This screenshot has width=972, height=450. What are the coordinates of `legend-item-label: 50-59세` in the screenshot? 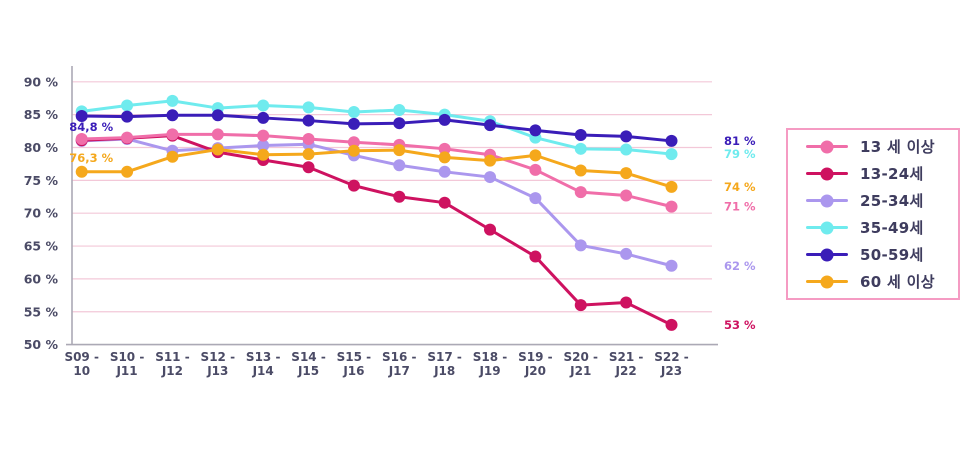 It's located at (892, 255).